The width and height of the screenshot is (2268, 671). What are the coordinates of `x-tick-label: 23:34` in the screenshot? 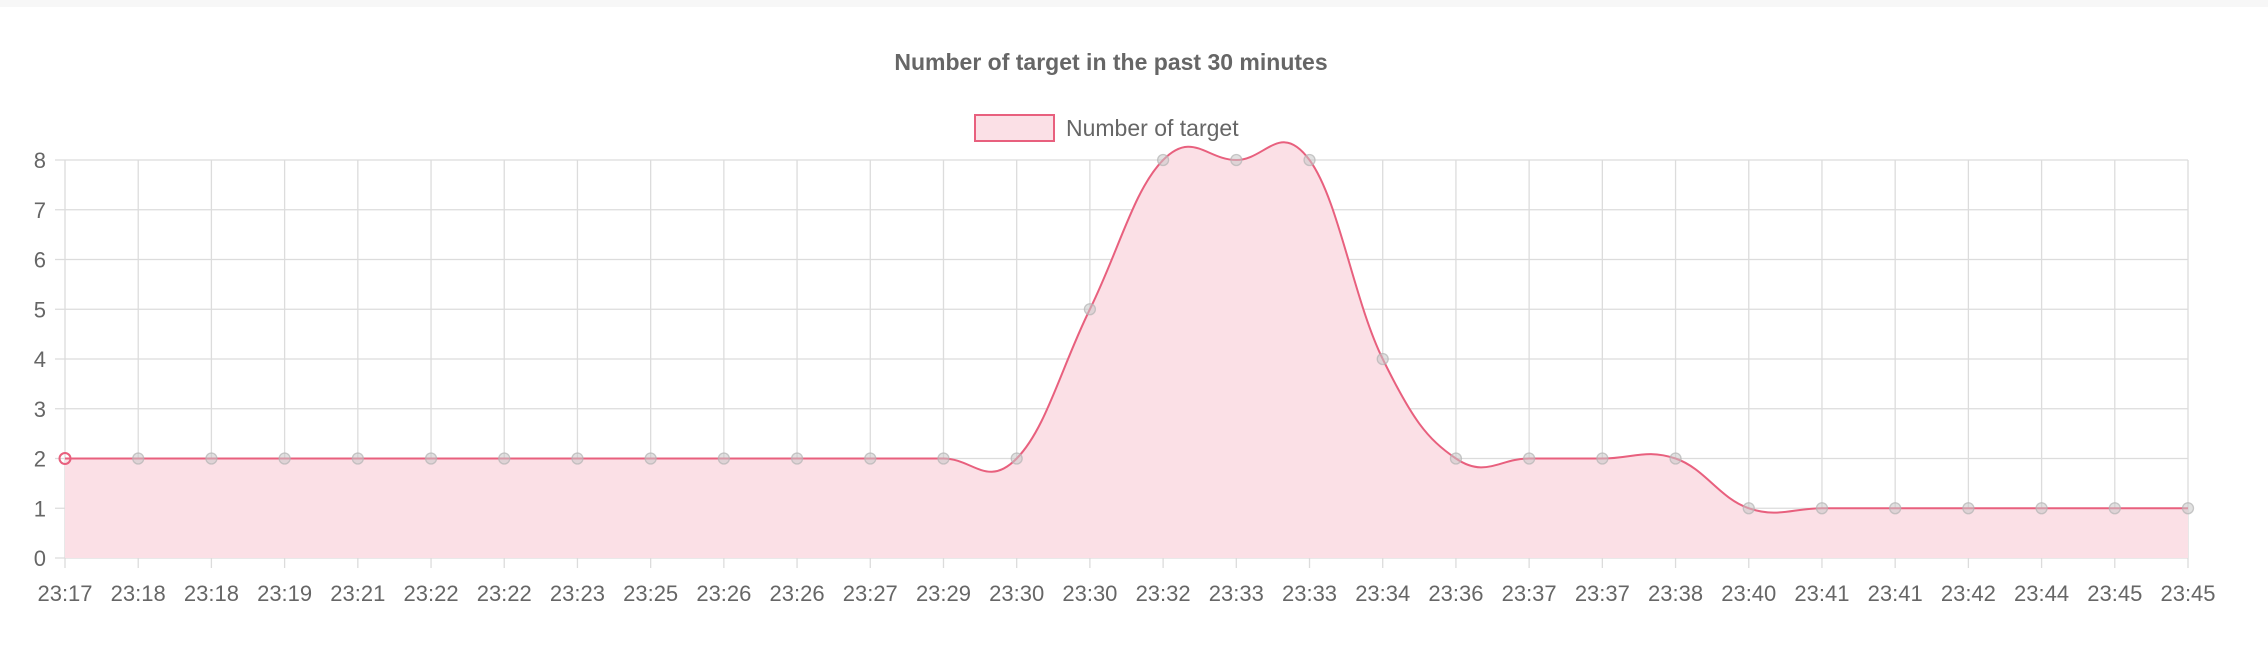 It's located at (1382, 593).